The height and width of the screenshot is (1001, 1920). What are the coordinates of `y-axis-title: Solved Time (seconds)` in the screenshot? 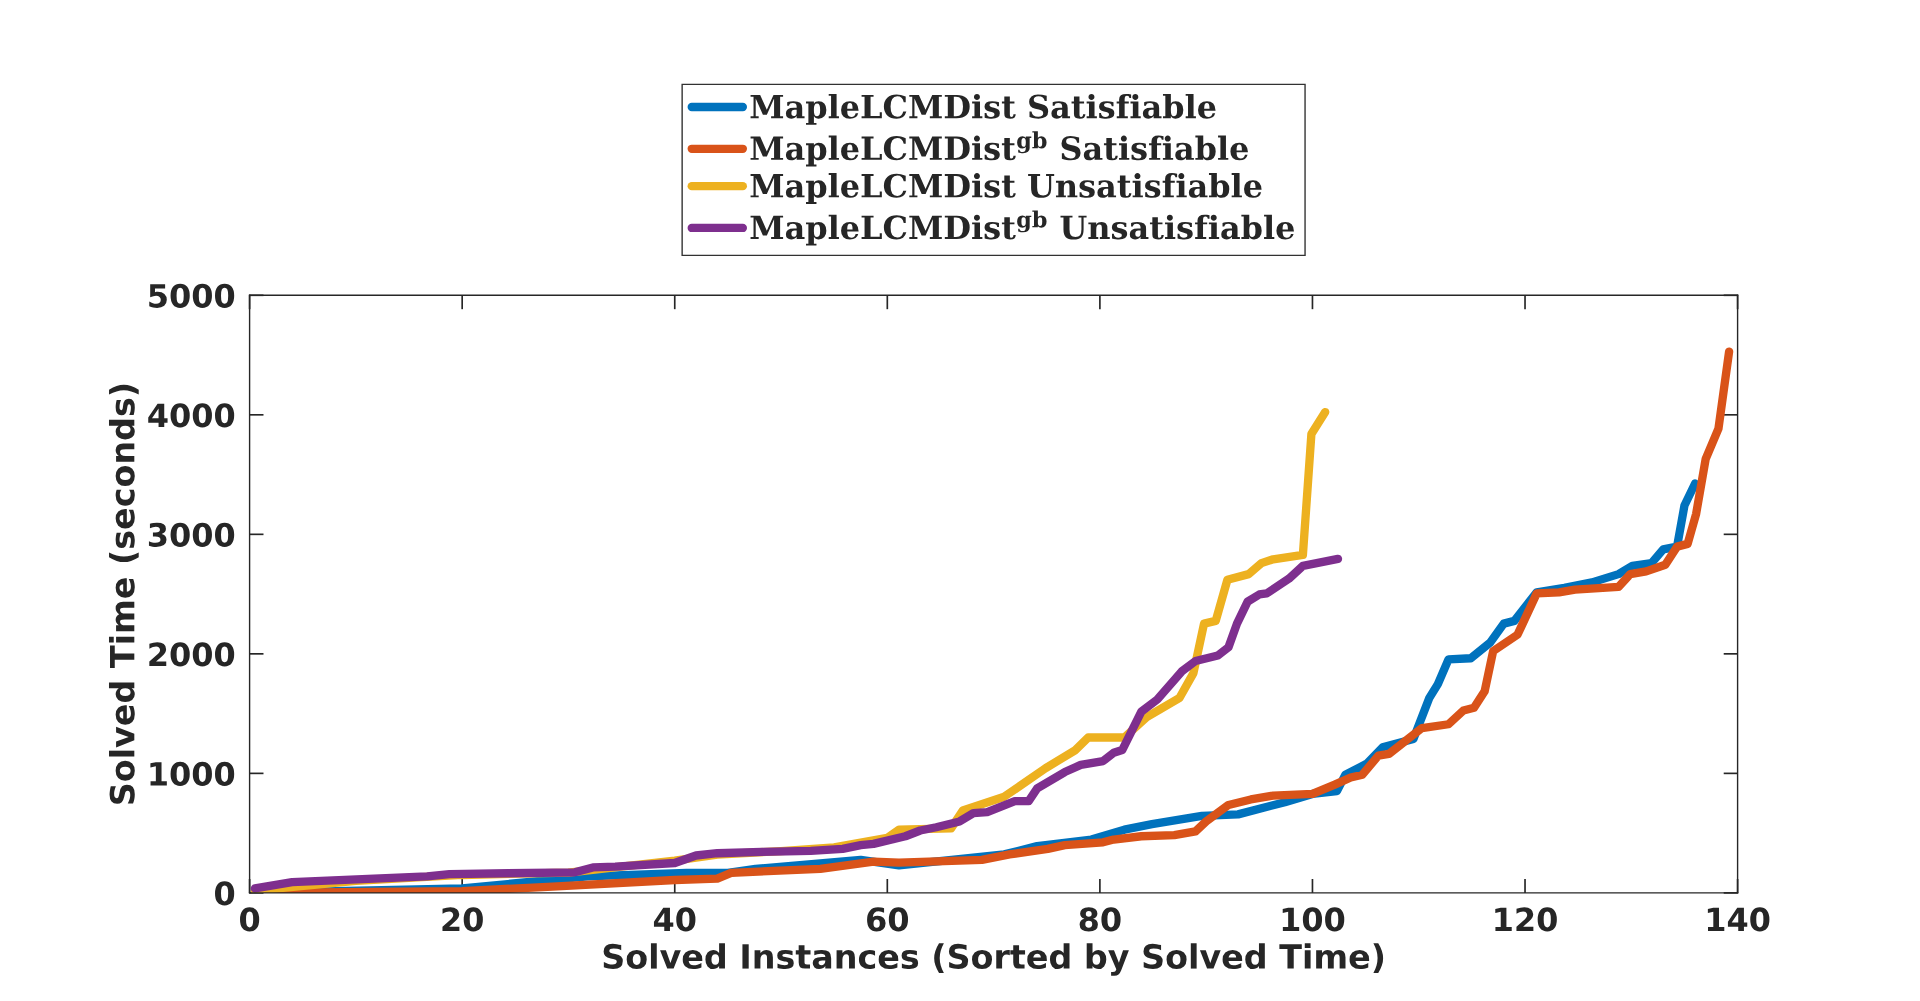 It's located at (123, 594).